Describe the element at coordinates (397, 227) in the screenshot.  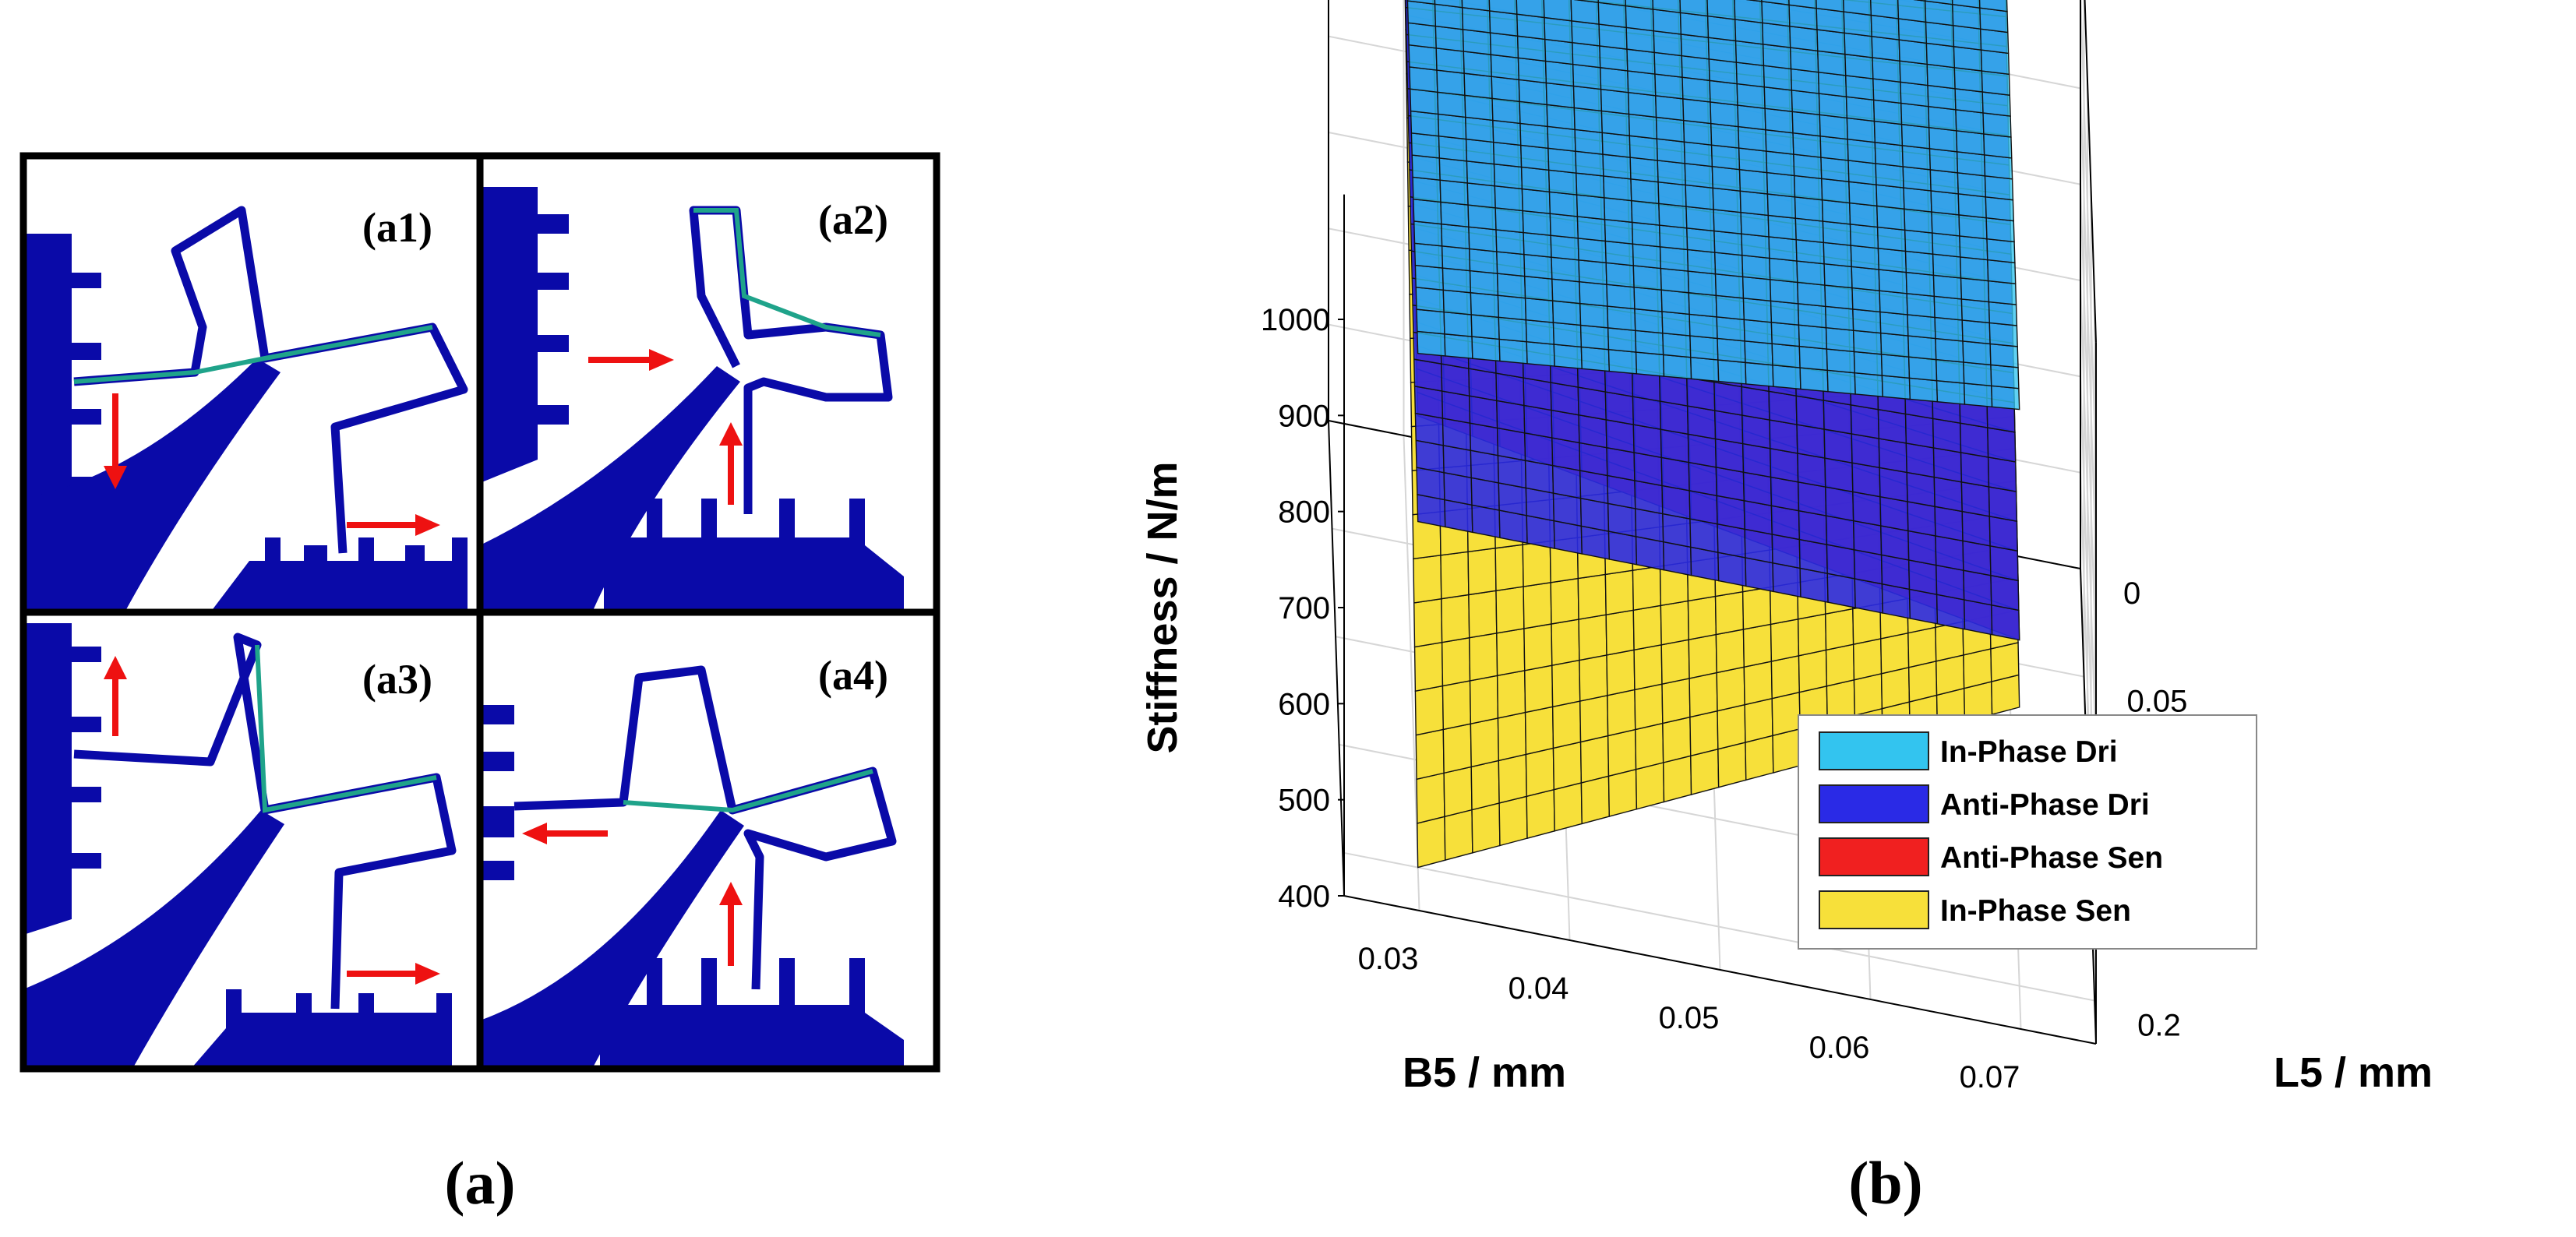
I see `sublabel-a1: (a1)` at that location.